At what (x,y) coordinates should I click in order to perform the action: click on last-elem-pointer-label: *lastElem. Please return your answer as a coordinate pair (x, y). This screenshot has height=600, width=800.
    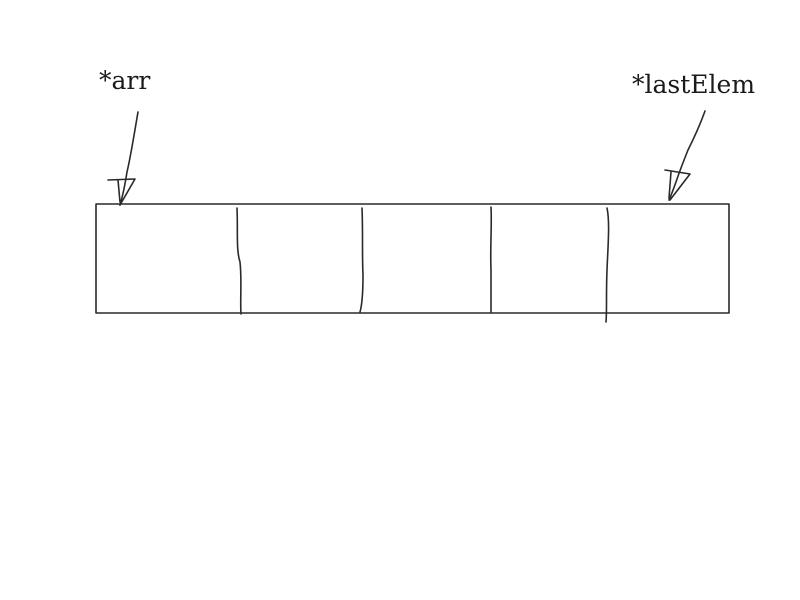
    Looking at the image, I should click on (694, 84).